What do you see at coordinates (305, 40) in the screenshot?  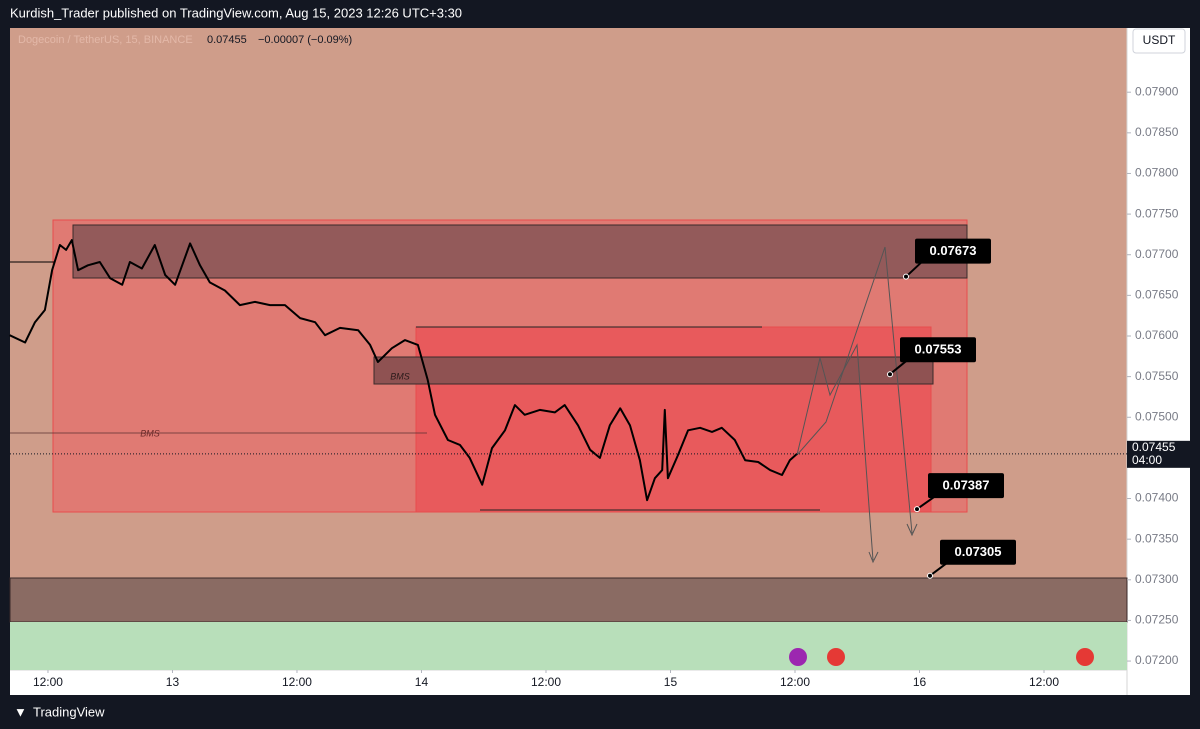 I see `change: −0.00007 (−0.09%)` at bounding box center [305, 40].